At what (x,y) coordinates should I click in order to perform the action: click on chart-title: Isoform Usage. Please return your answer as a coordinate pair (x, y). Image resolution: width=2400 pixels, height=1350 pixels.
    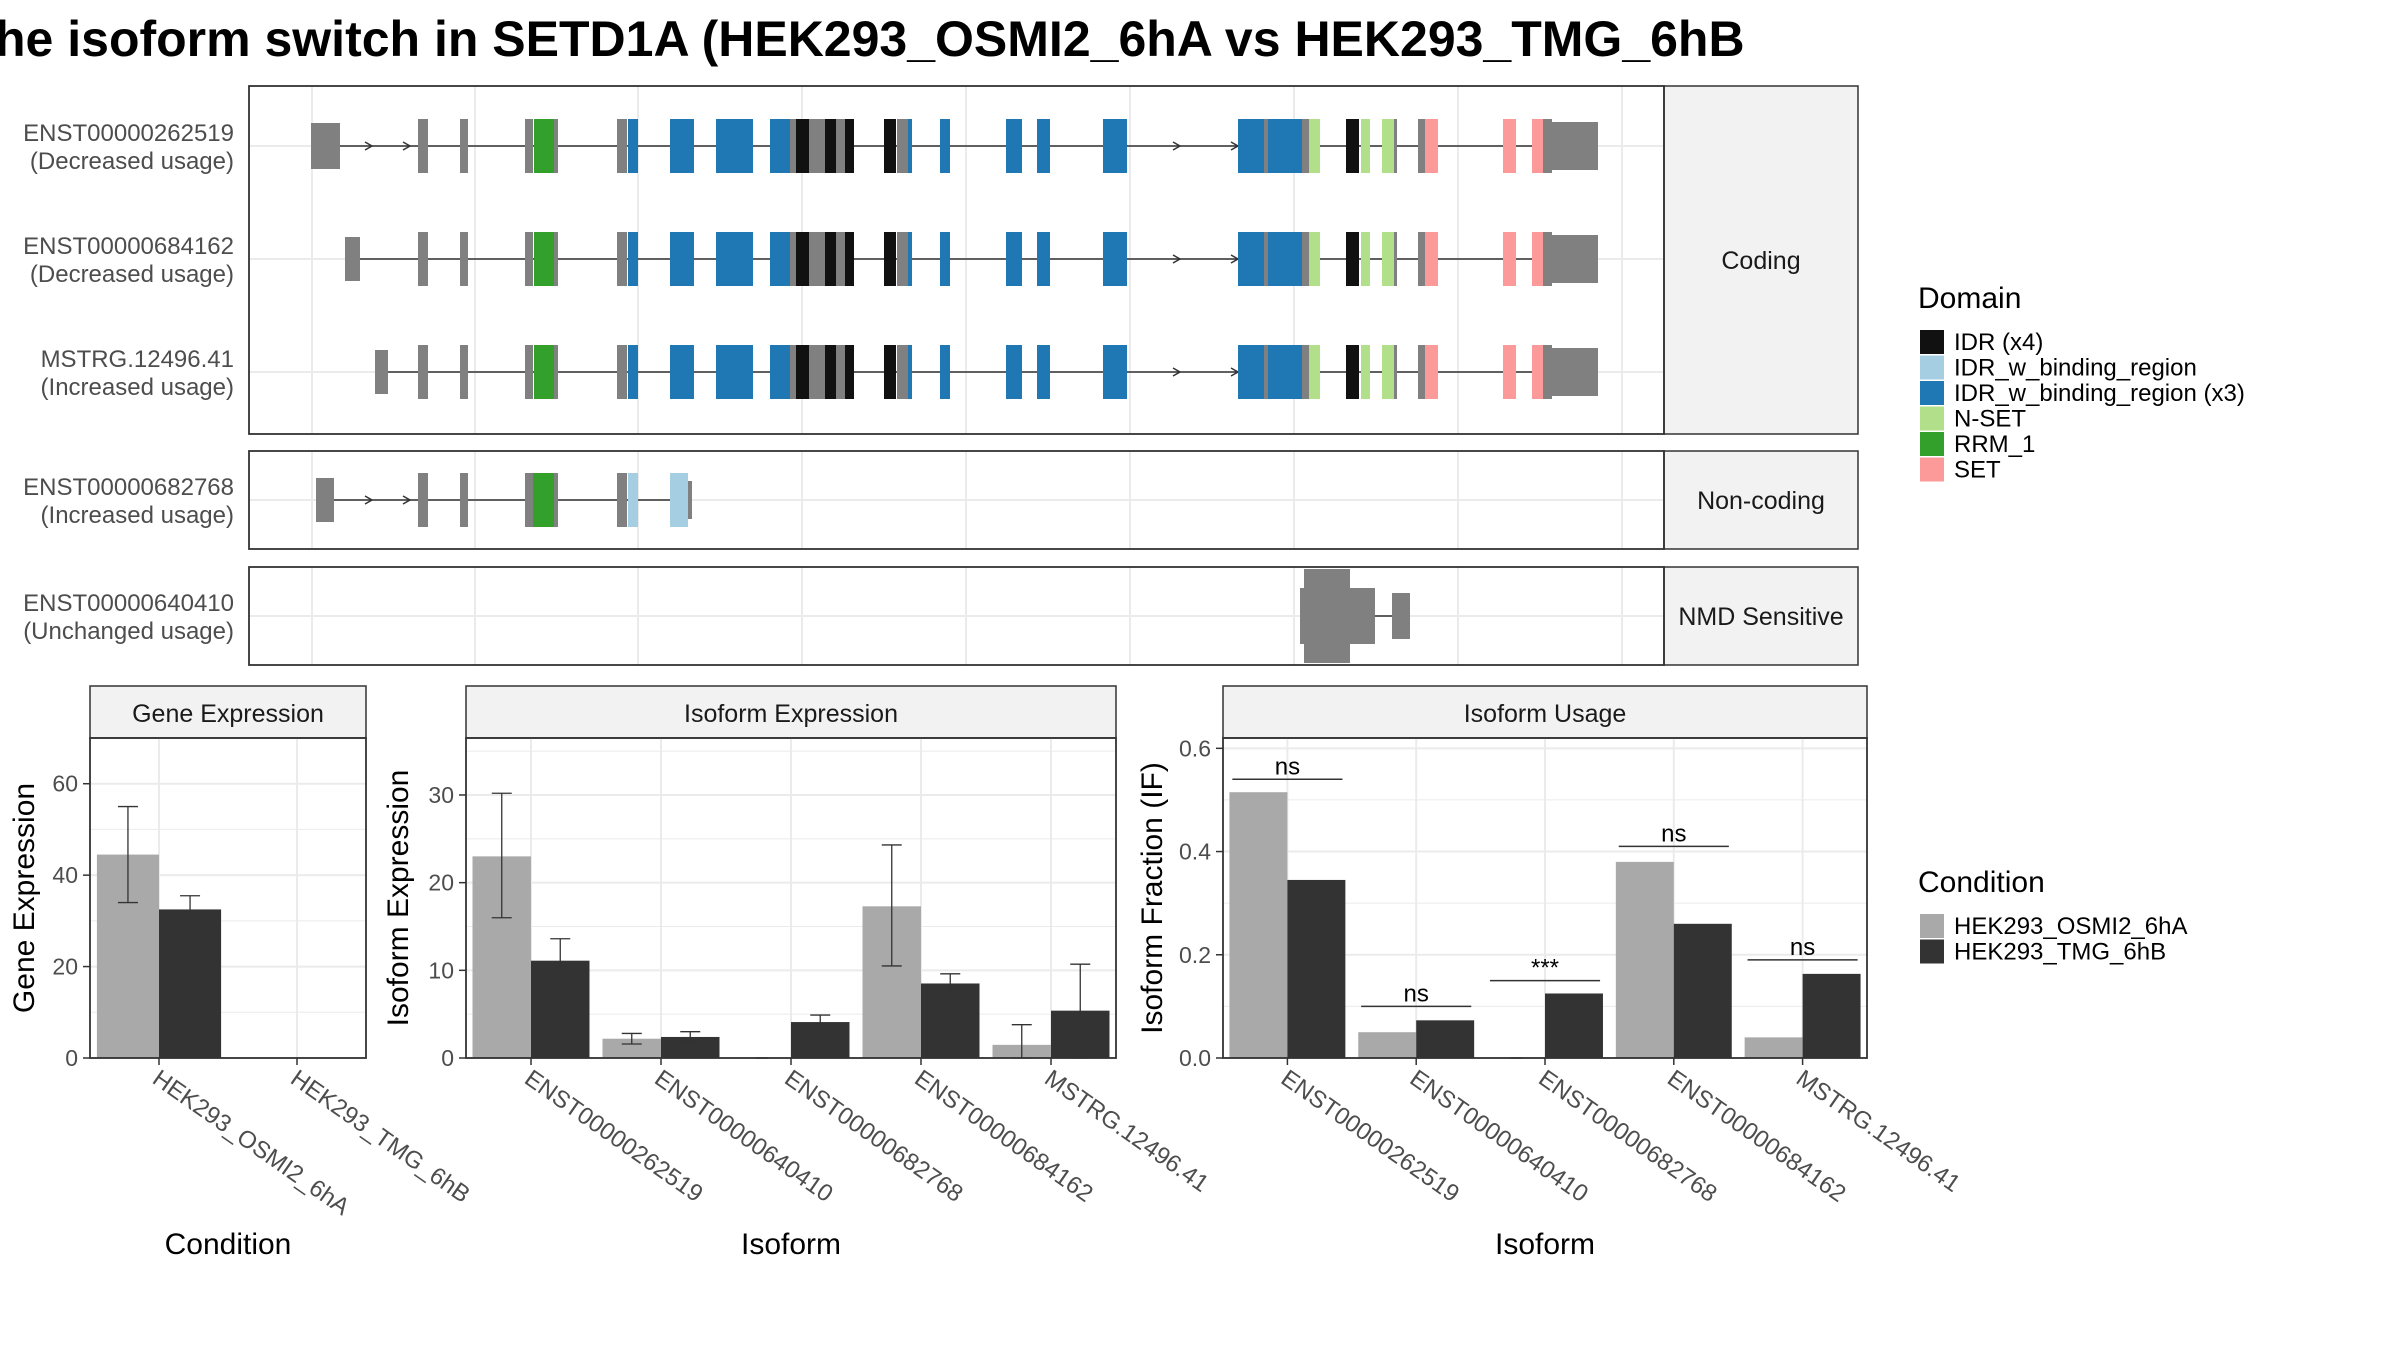
    Looking at the image, I should click on (1545, 714).